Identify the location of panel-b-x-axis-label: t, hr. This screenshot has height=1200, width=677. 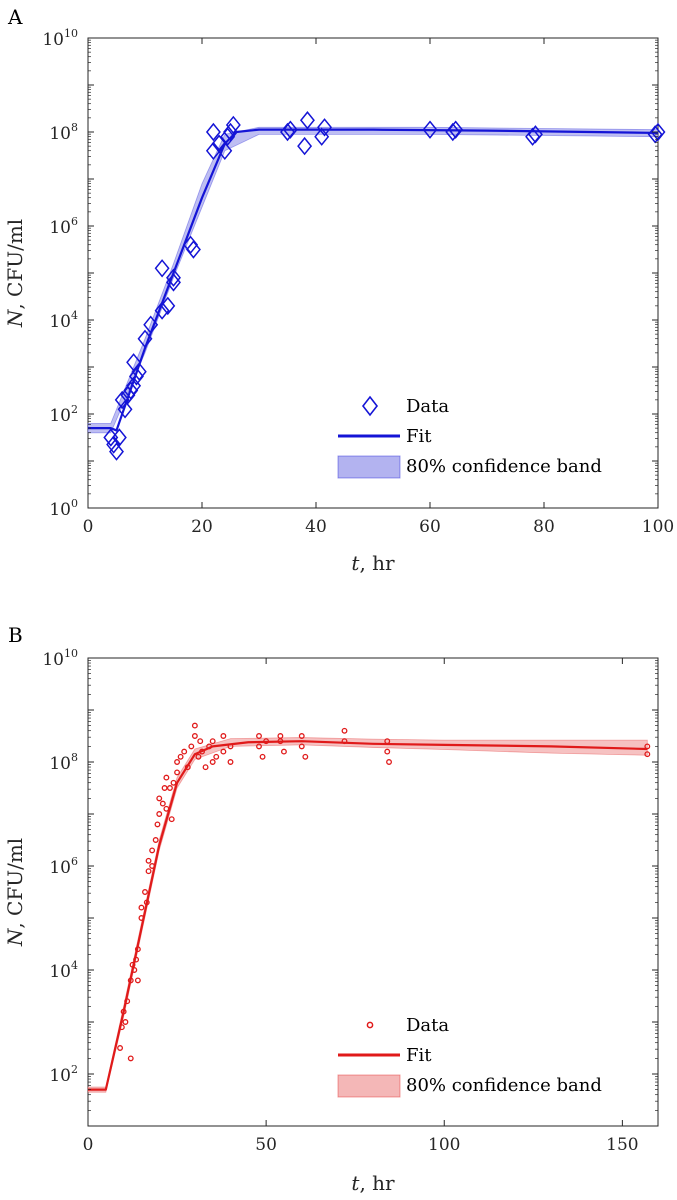
(373, 1183).